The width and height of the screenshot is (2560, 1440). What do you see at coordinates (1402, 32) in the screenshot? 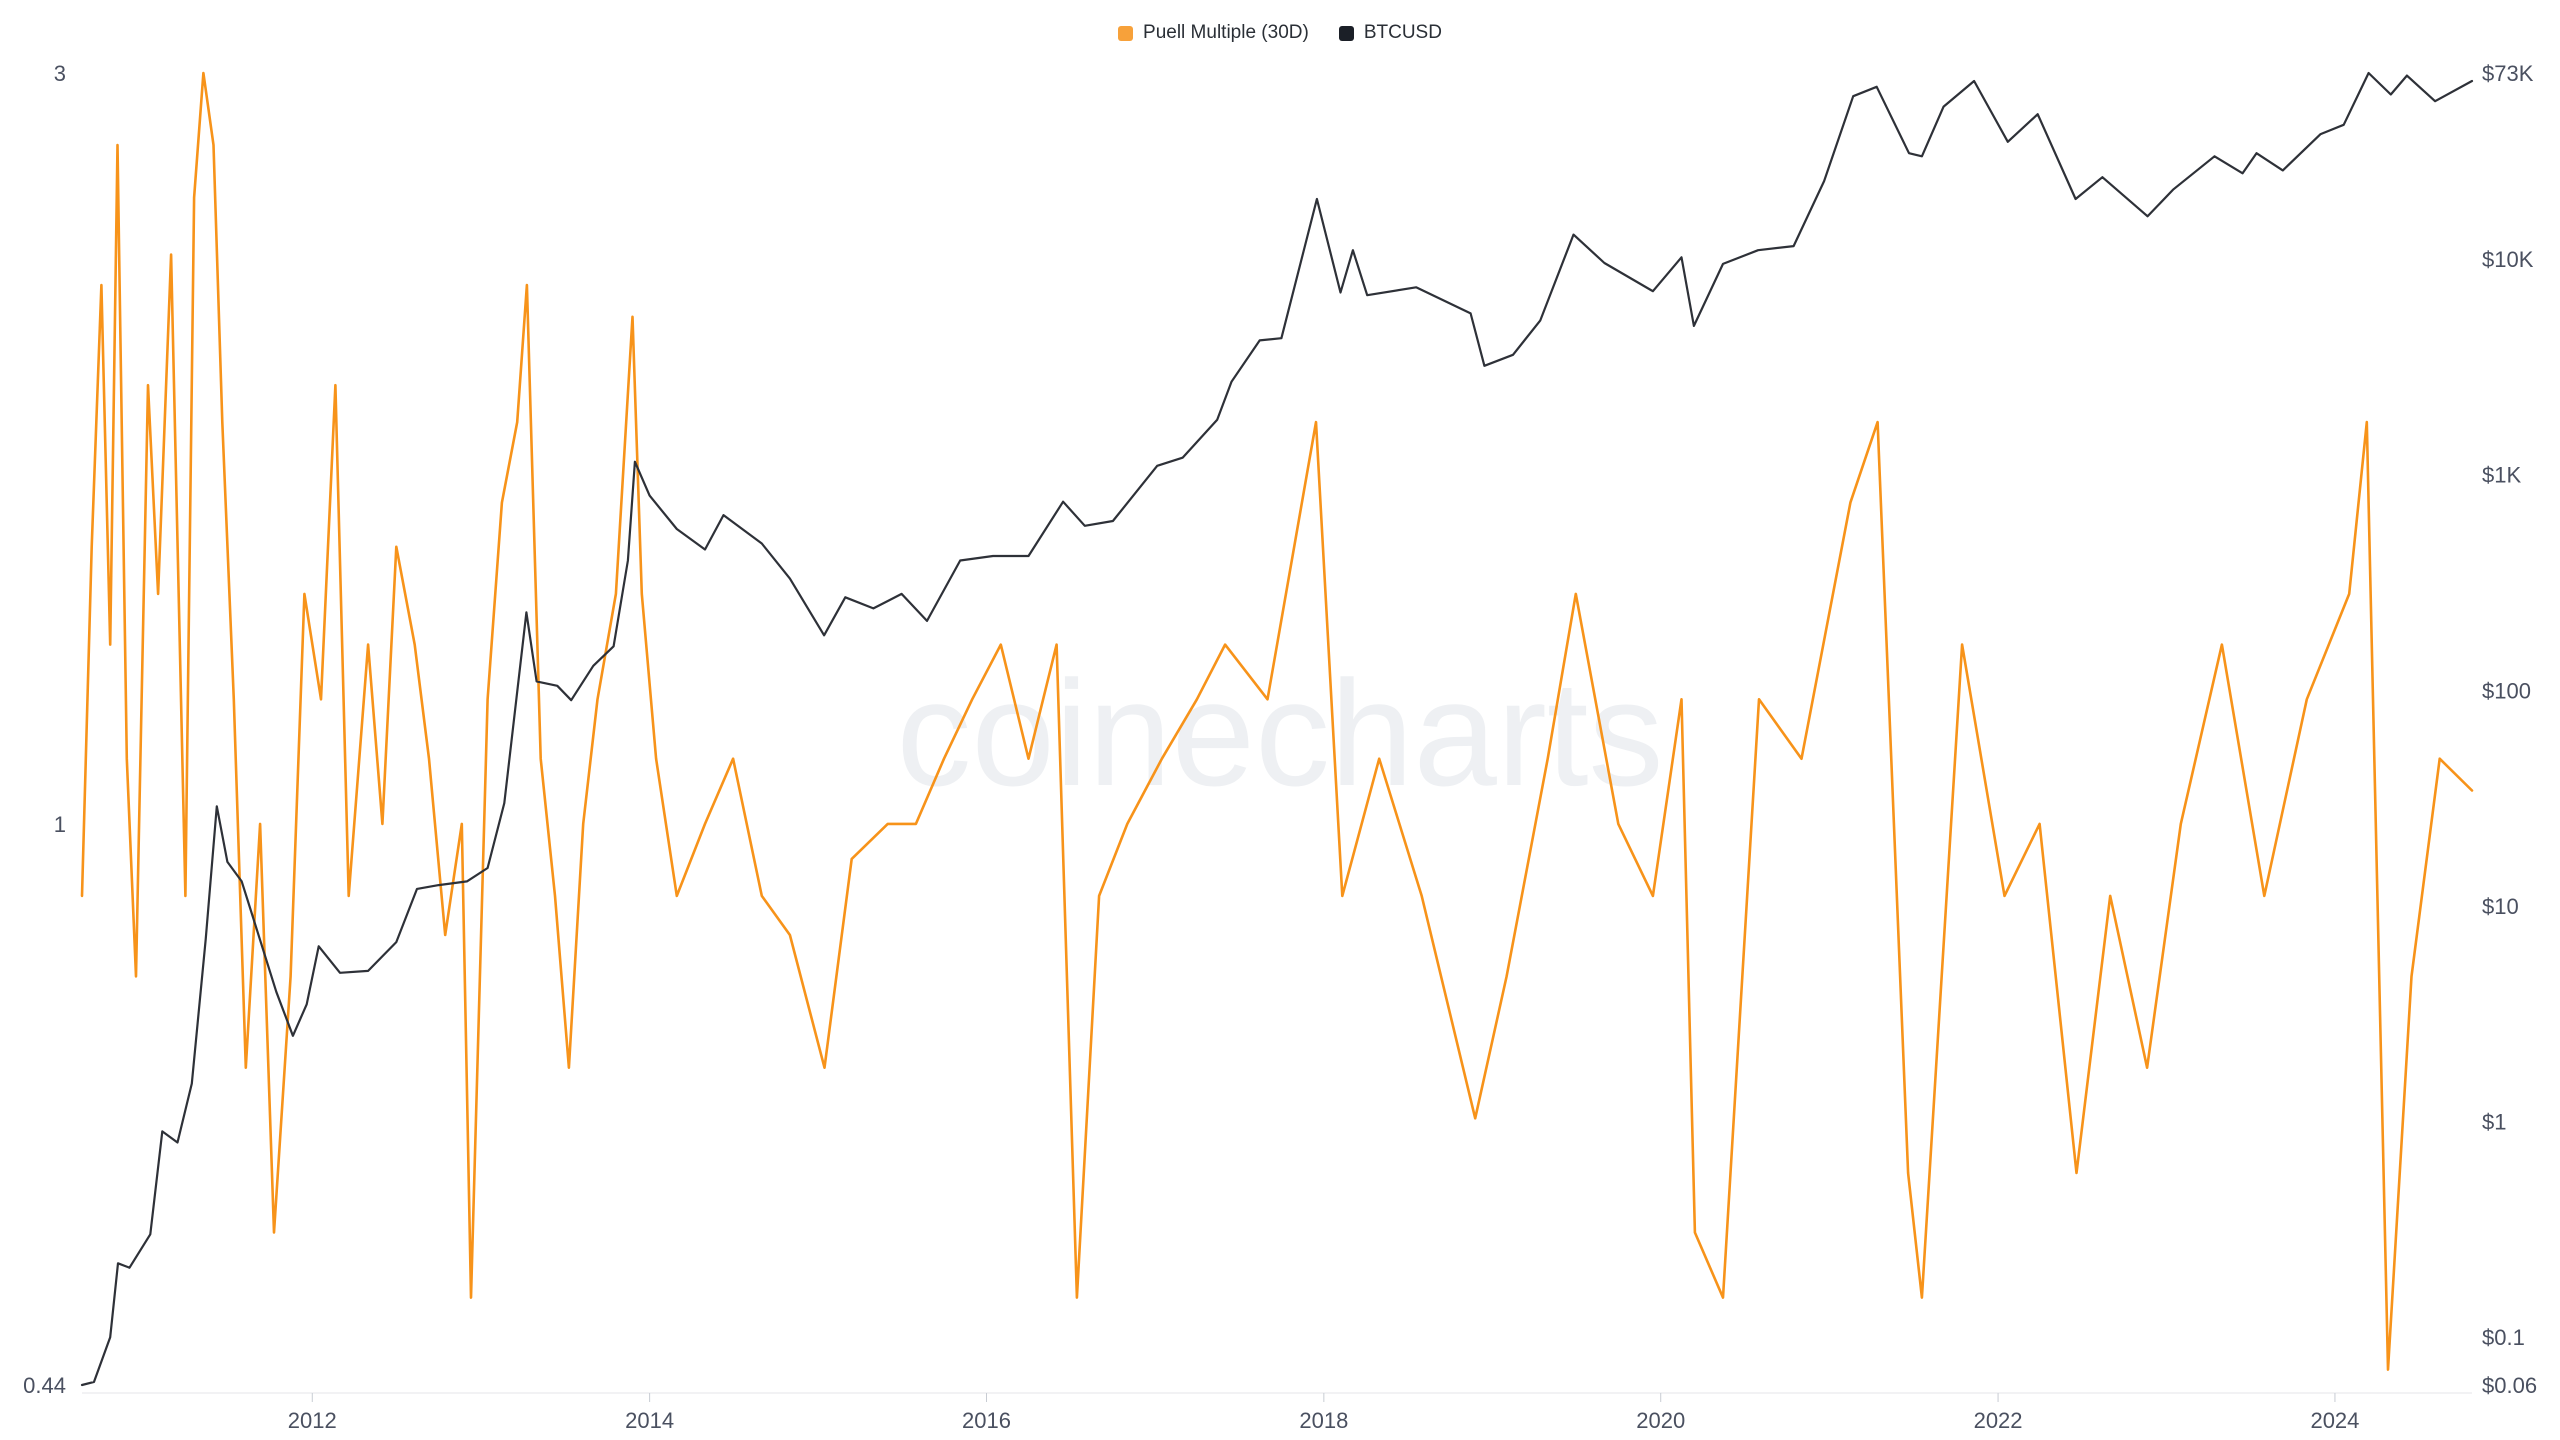
I see `legend-label-btcusd: BTCUSD` at bounding box center [1402, 32].